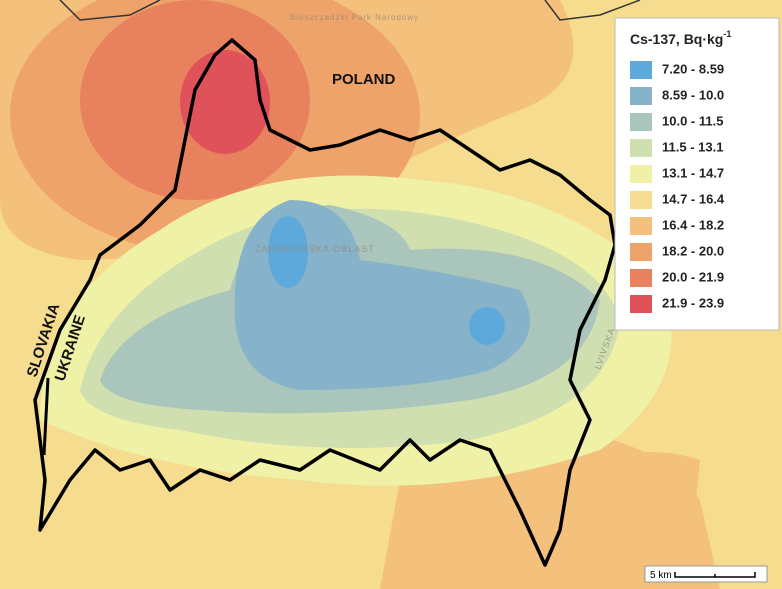  I want to click on legend-title-text: Cs-137, Bq·kg, so click(676, 39).